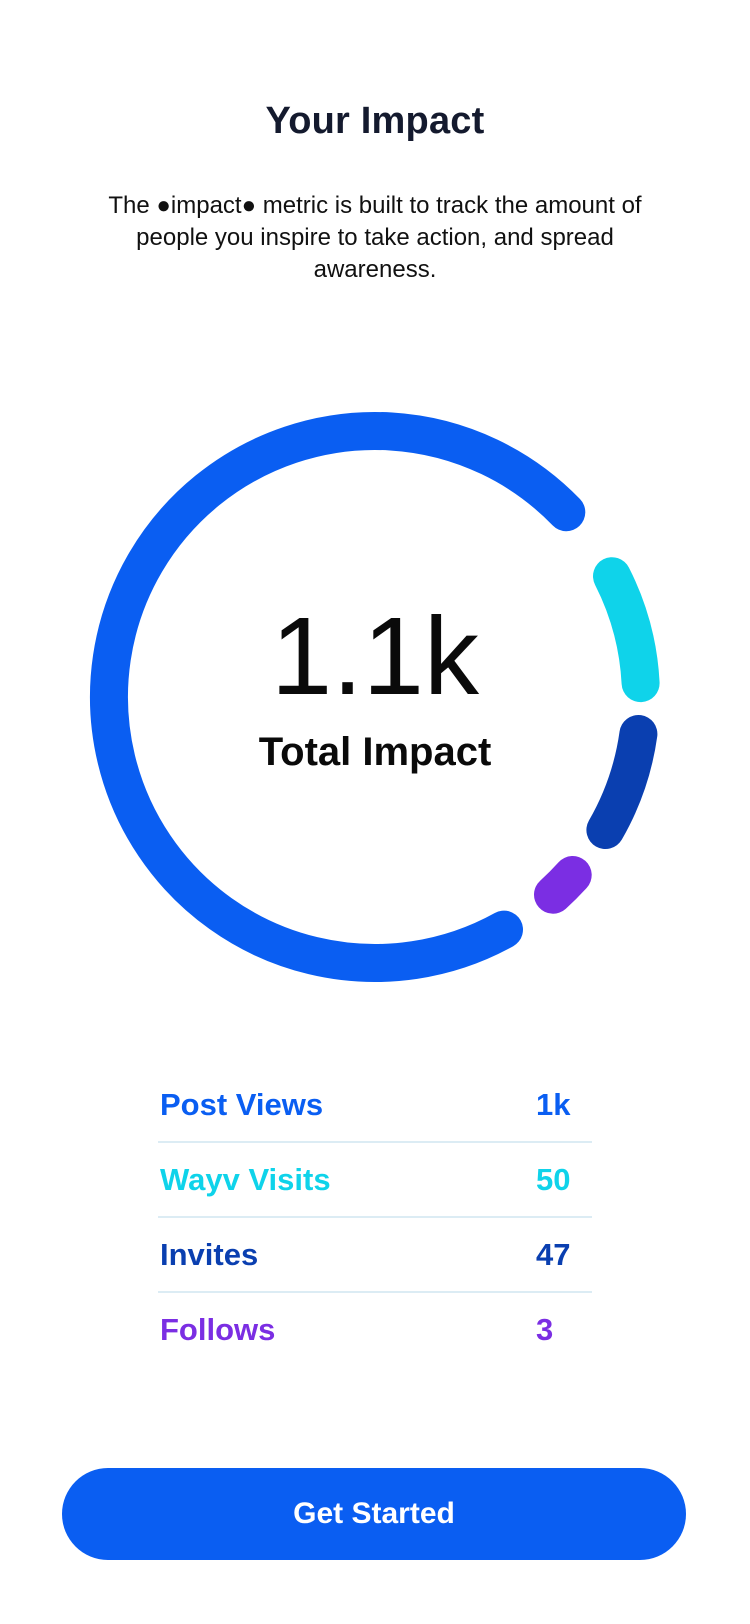 The width and height of the screenshot is (750, 1624). What do you see at coordinates (218, 1329) in the screenshot?
I see `stat-label-follows: Follows` at bounding box center [218, 1329].